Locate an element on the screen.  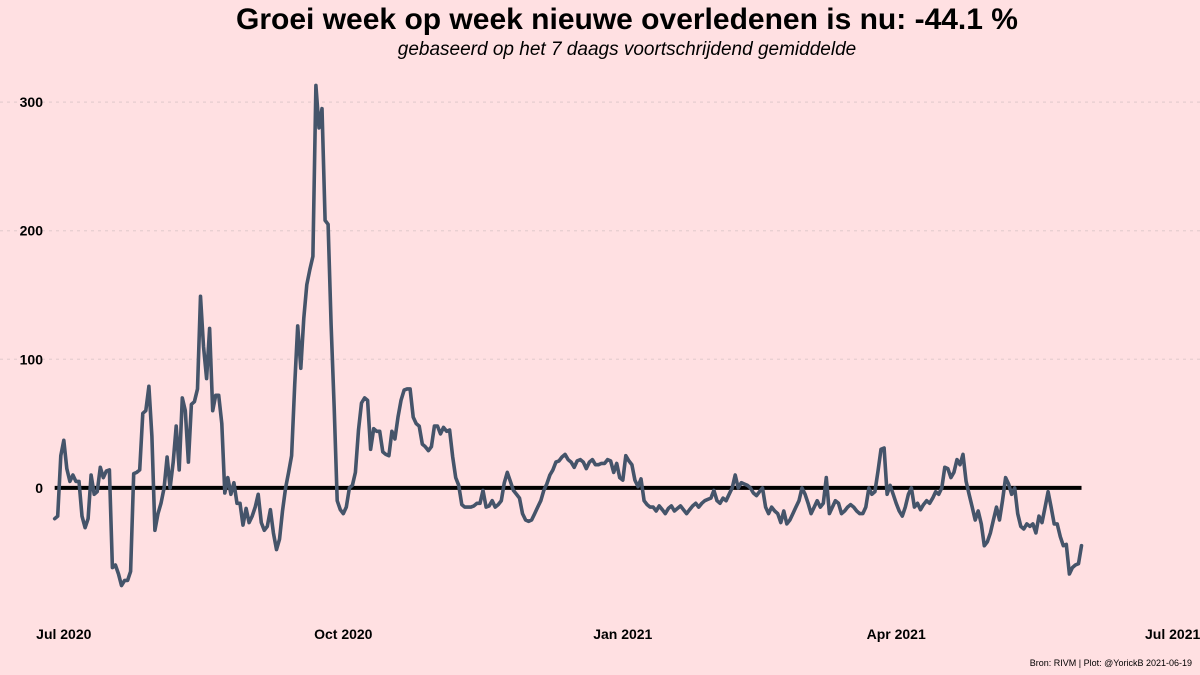
x-tick-label: Jan 2021 is located at coordinates (622, 634).